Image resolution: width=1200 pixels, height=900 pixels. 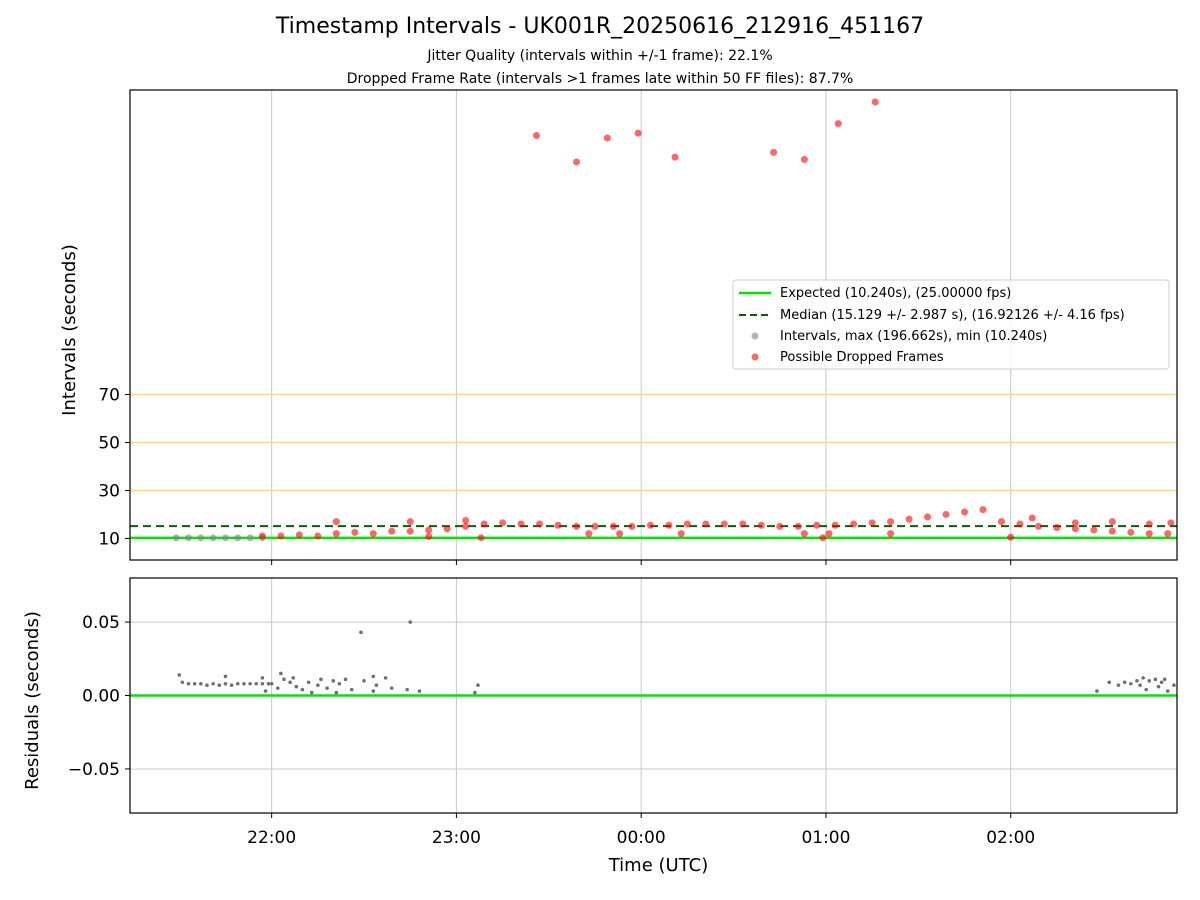 I want to click on legend-intervals-label: Intervals, max (196.662s), min (10.240s), so click(x=913, y=336).